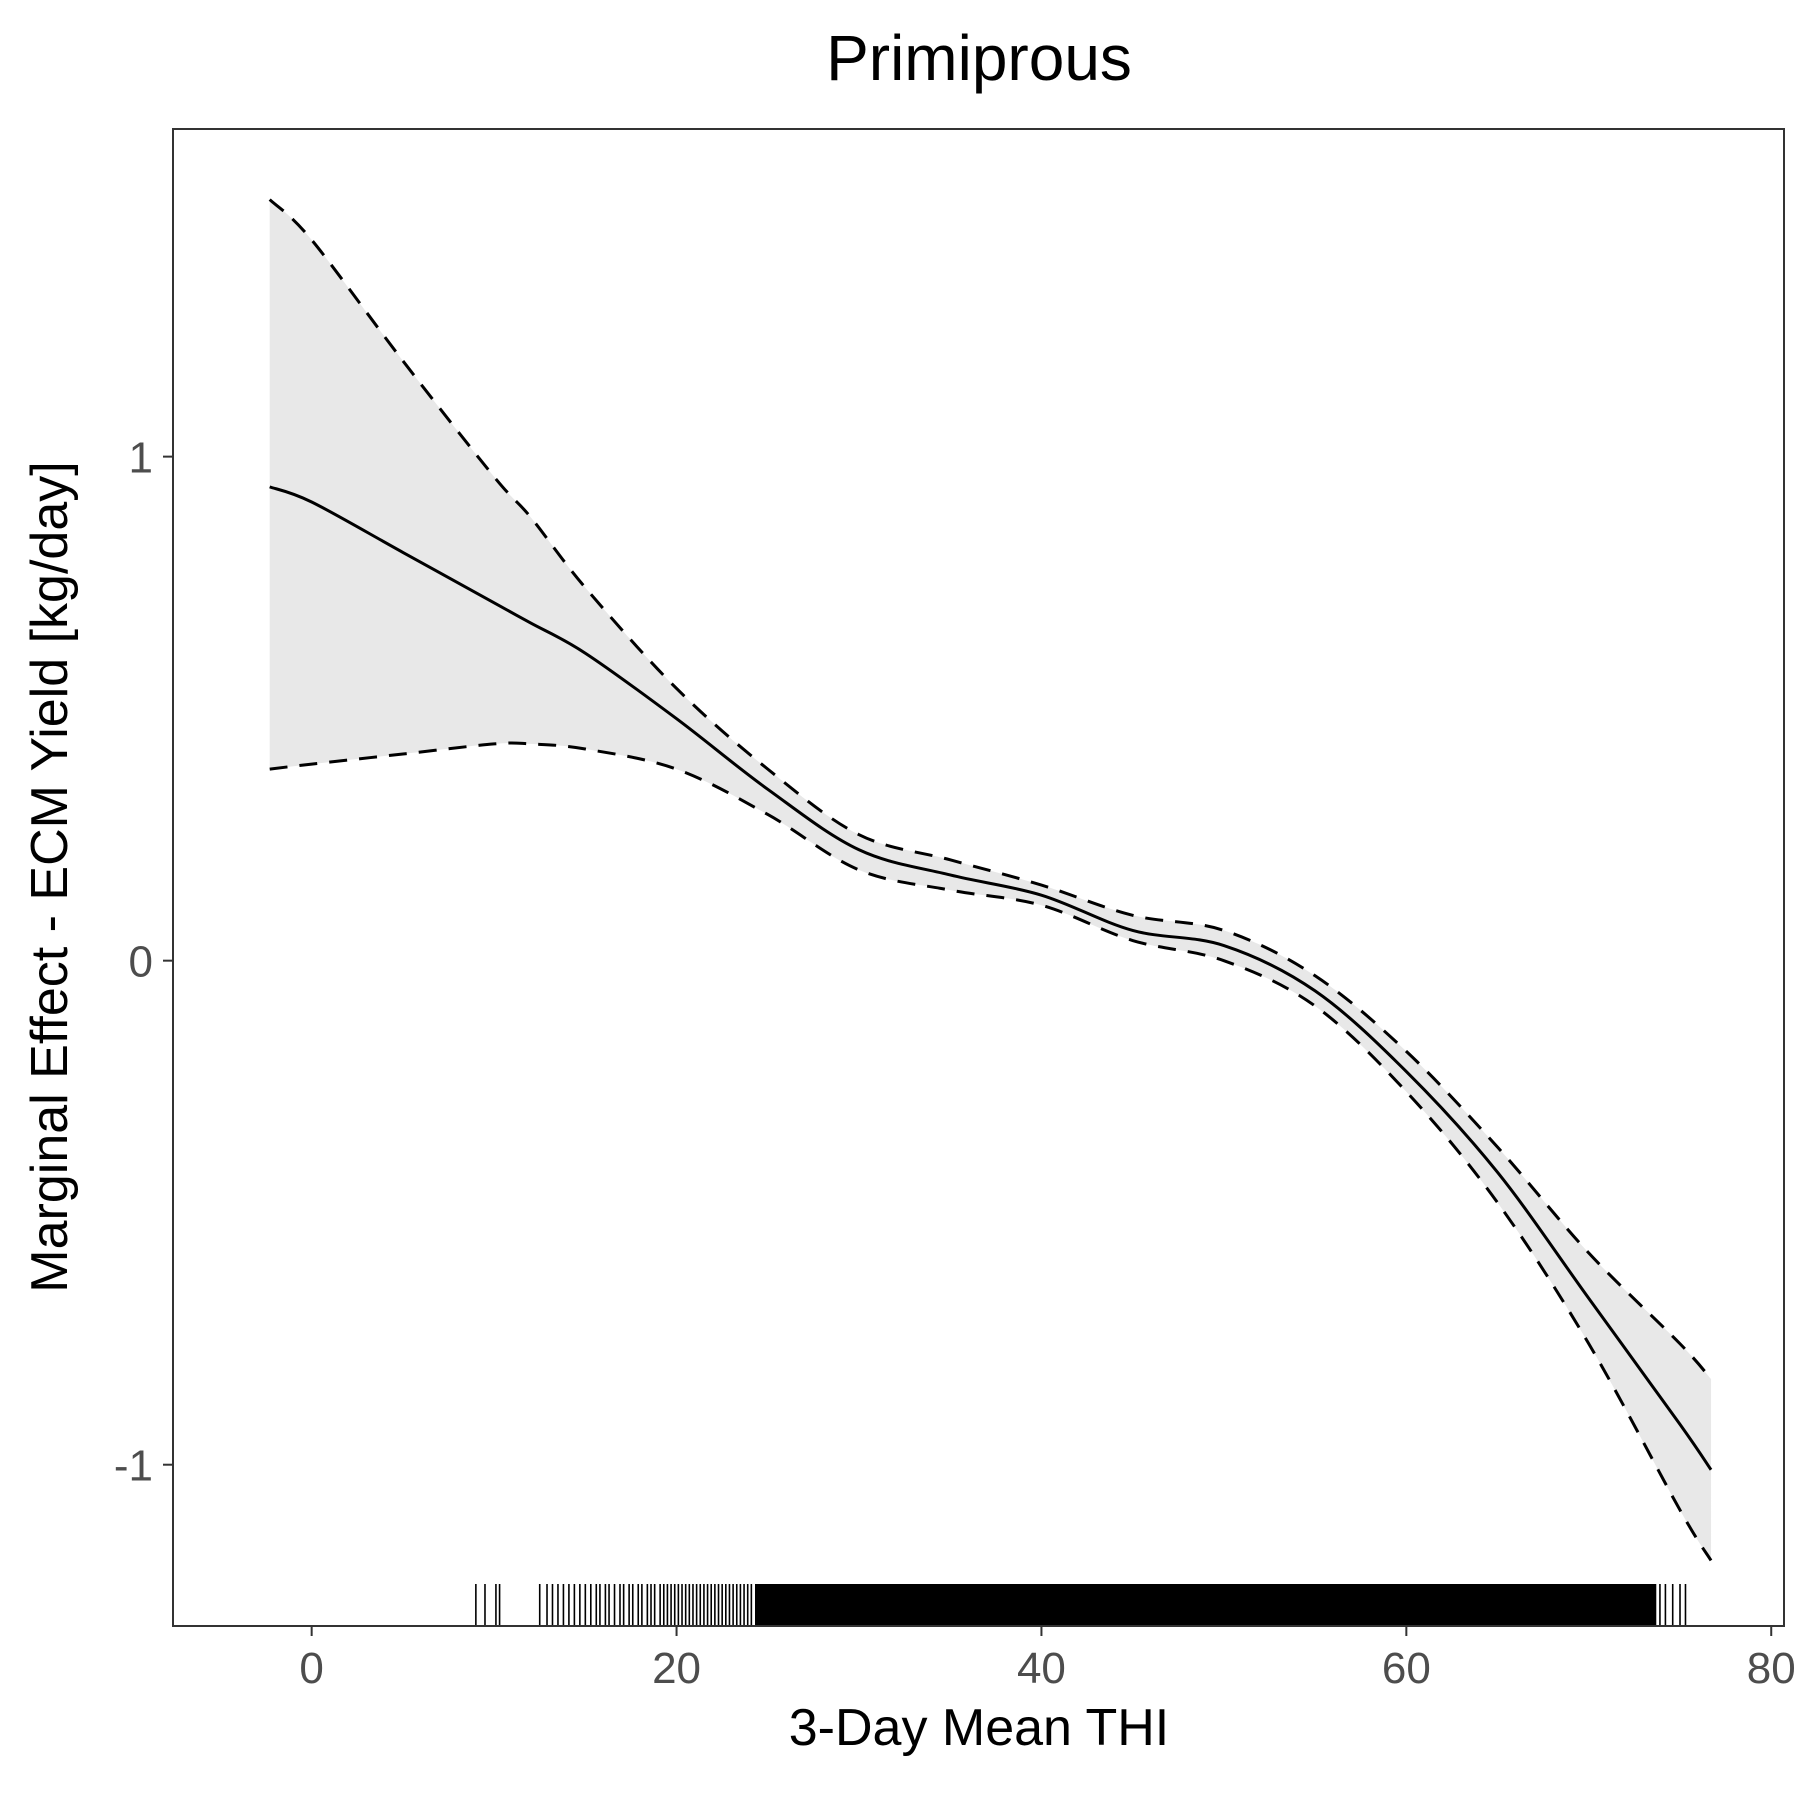 This screenshot has height=1800, width=1800. What do you see at coordinates (979, 58) in the screenshot?
I see `chart-title: Primiprous` at bounding box center [979, 58].